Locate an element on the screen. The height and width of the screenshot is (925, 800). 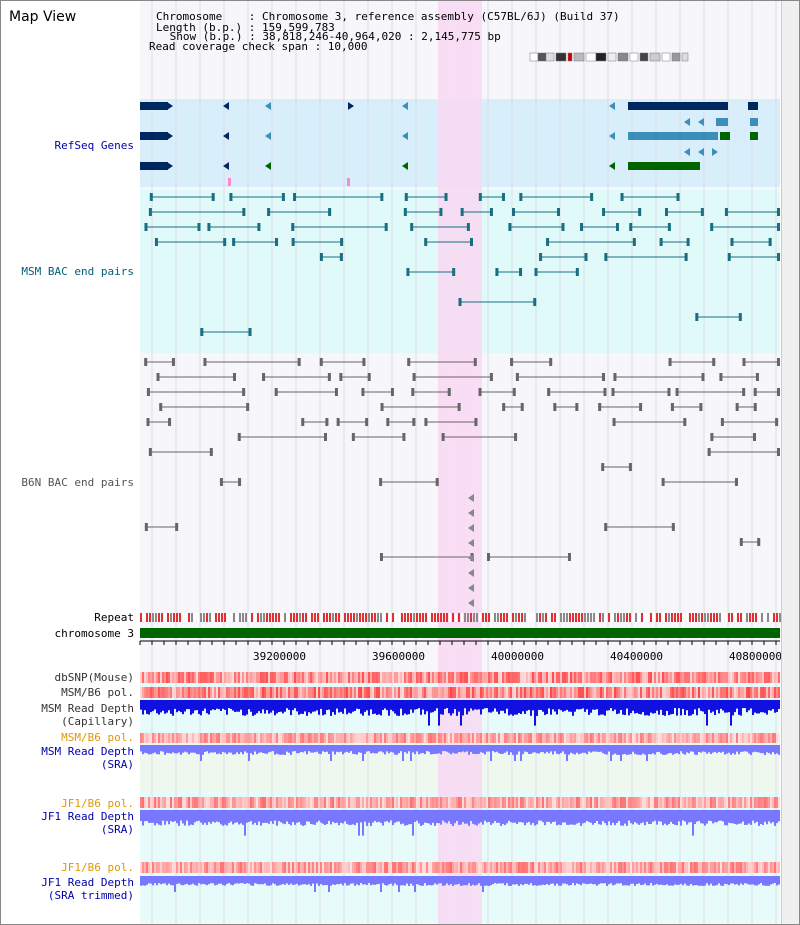
track-label-repeat: Repeat is located at coordinates (114, 617).